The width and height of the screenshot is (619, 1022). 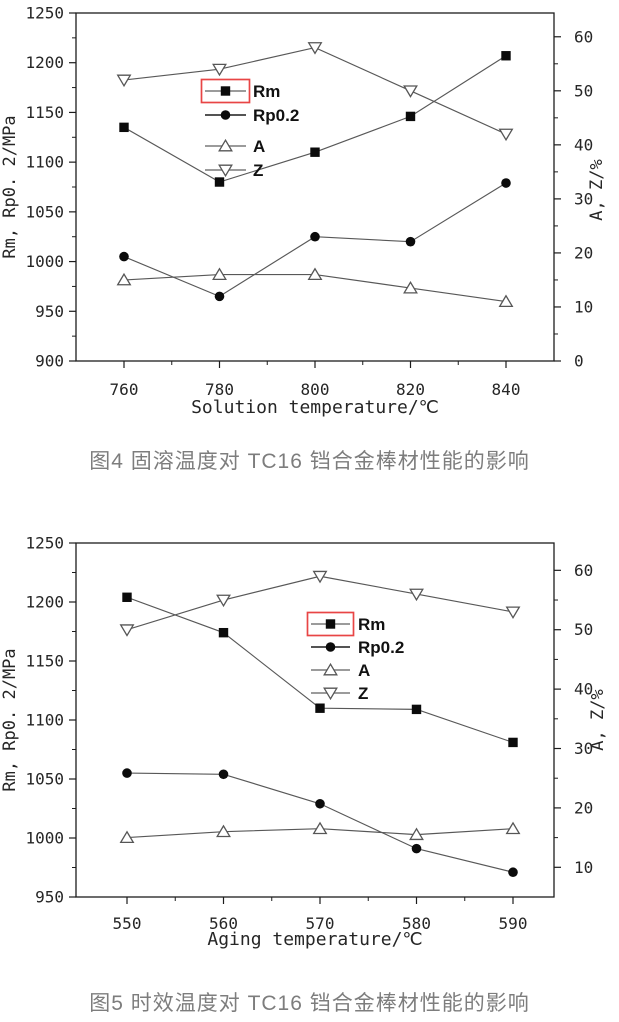 I want to click on x-tick-label: 550, so click(x=127, y=923).